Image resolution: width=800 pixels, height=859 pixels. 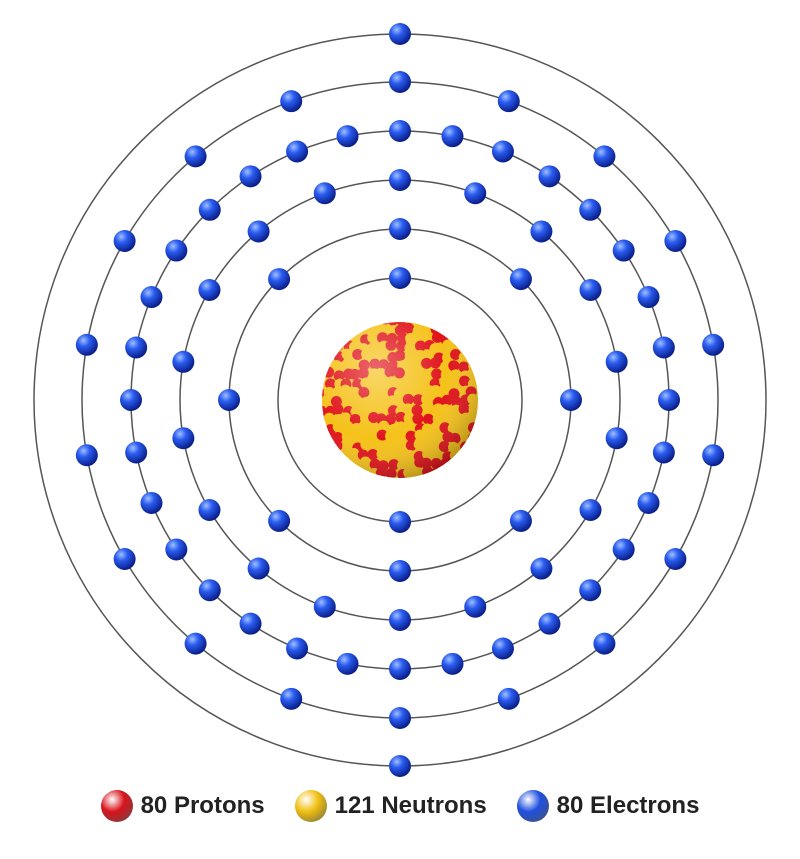 What do you see at coordinates (219, 805) in the screenshot?
I see `proton-label: Protons` at bounding box center [219, 805].